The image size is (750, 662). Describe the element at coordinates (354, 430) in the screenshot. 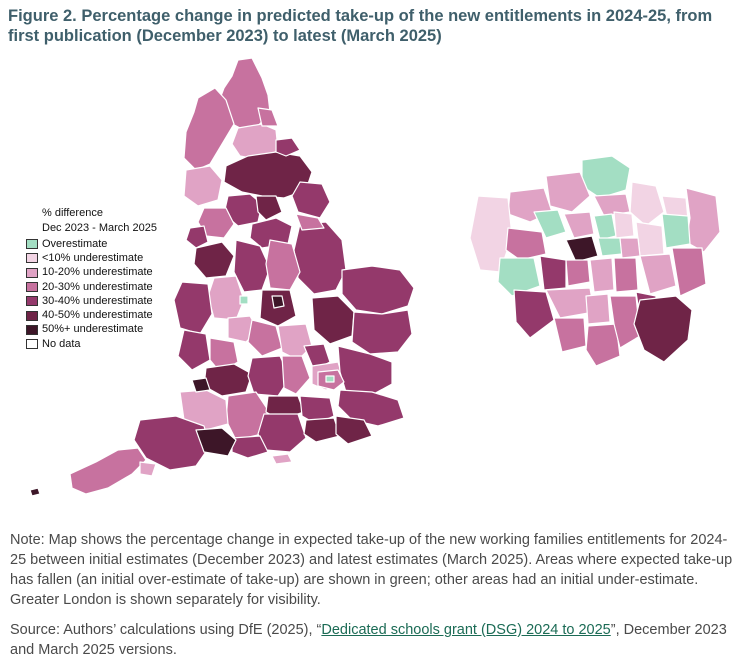

I see `region-east-sussex` at that location.